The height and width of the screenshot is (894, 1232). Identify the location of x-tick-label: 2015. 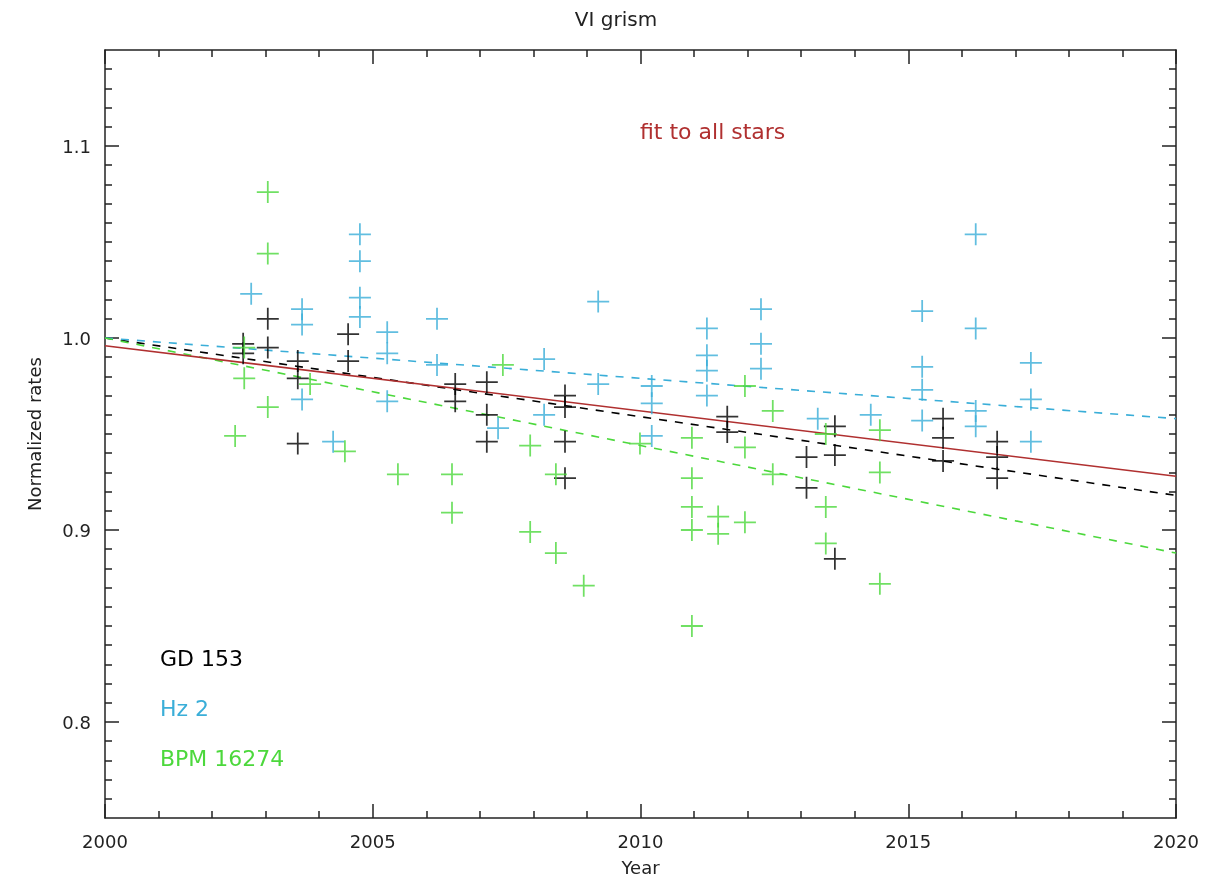
(908, 841).